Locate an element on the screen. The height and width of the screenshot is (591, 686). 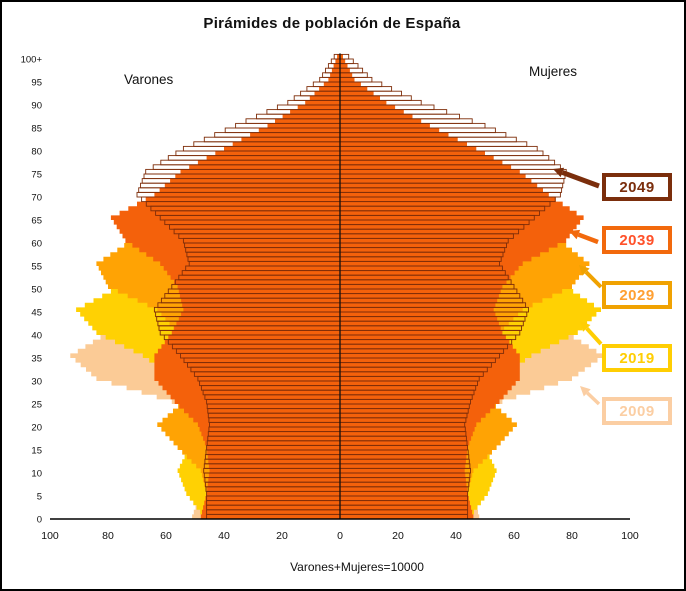
legend-year-2039: 2039 is located at coordinates (637, 240).